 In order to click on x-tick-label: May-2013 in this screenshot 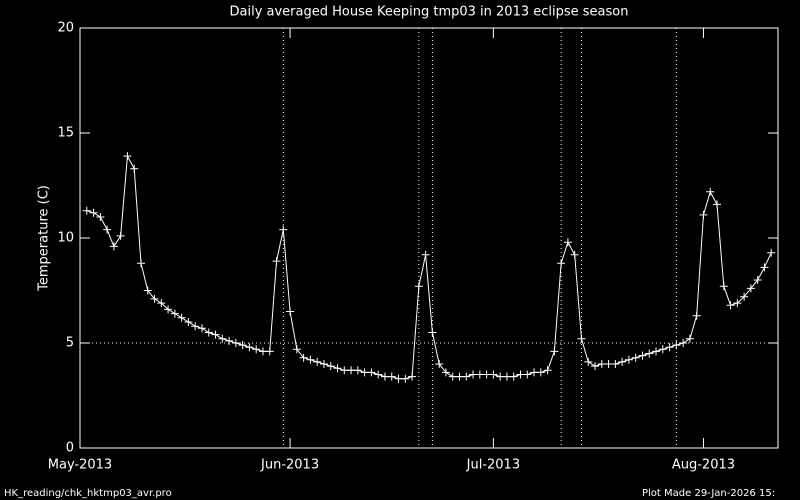, I will do `click(80, 465)`.